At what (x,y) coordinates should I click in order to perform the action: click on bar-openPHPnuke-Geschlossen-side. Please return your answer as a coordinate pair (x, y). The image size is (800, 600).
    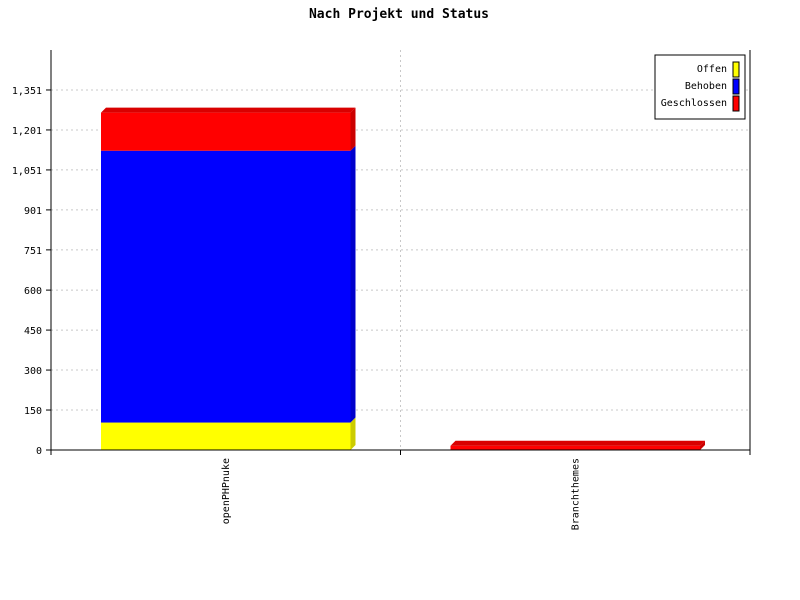
    Looking at the image, I should click on (353, 129).